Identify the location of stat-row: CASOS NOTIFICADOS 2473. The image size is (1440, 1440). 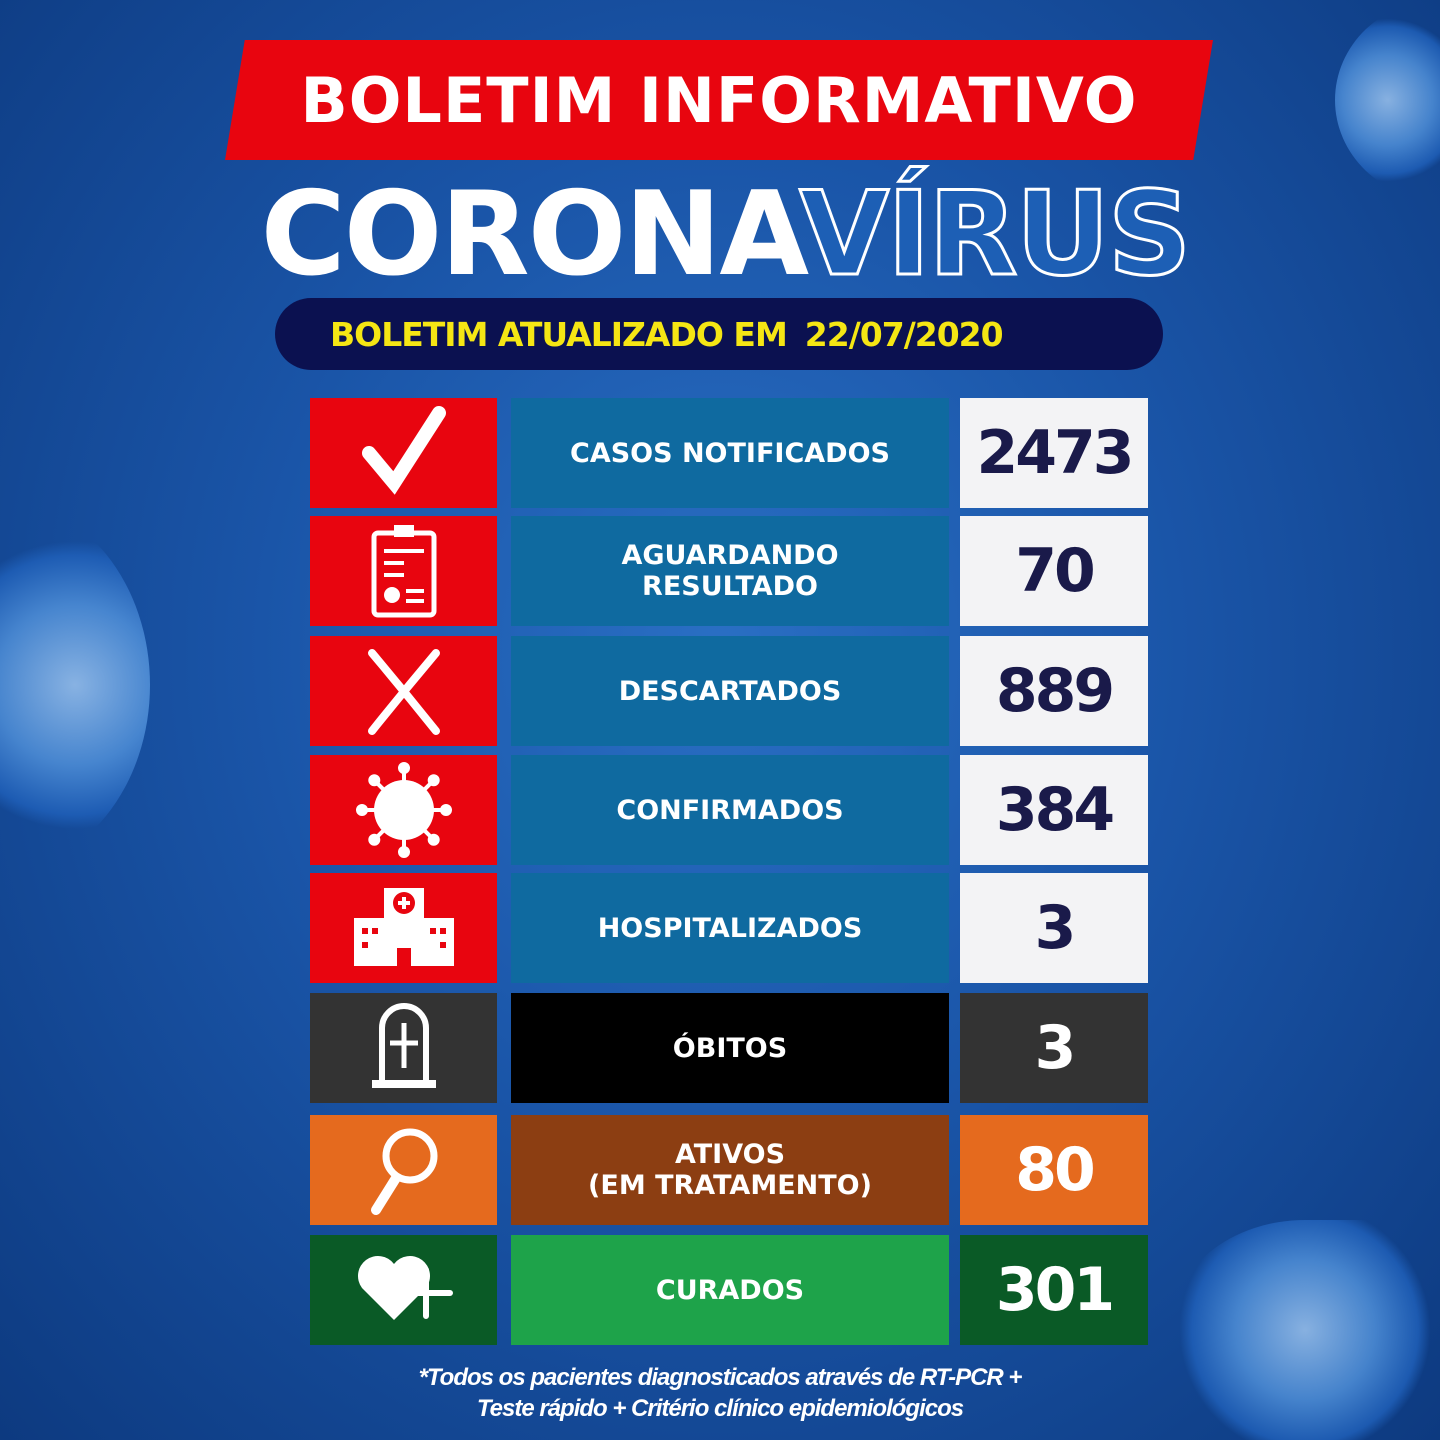
(729, 453).